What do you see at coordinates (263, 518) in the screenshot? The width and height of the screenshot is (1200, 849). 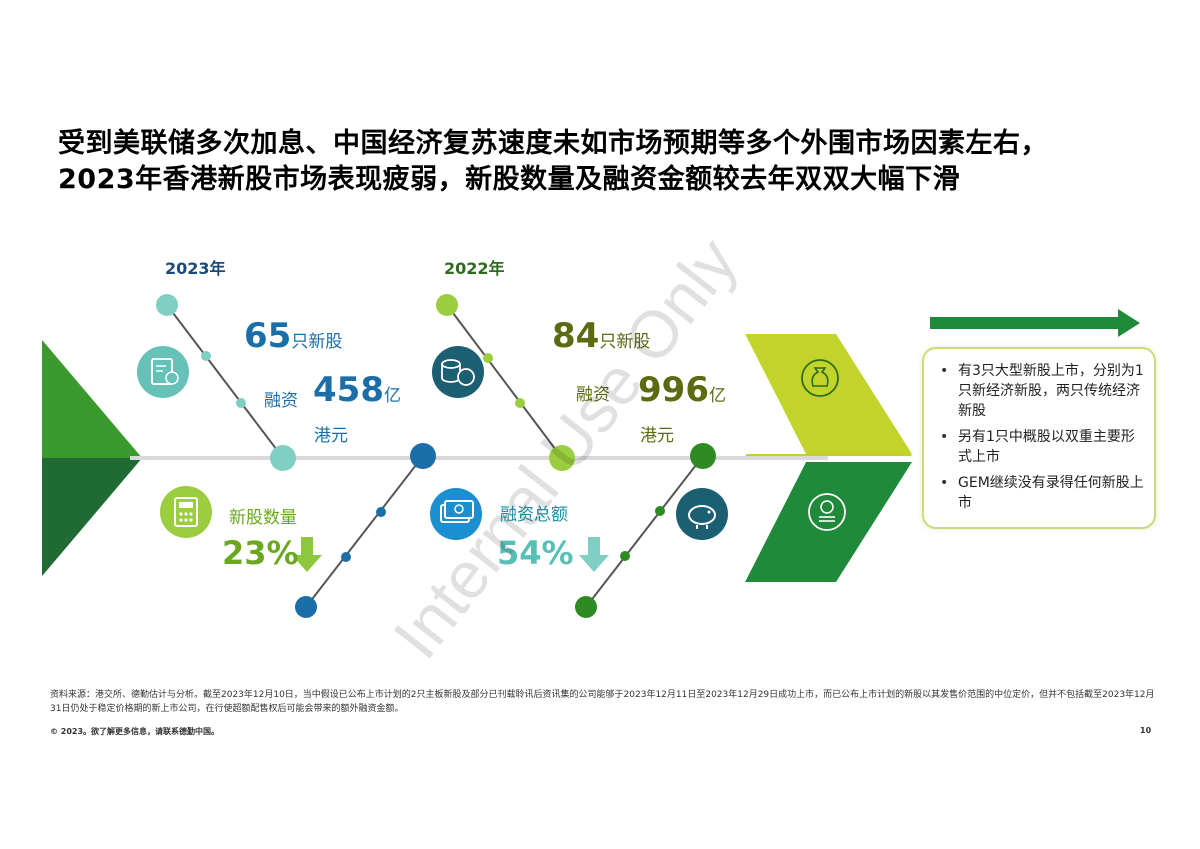 I see `count-change-label: 新股数量` at bounding box center [263, 518].